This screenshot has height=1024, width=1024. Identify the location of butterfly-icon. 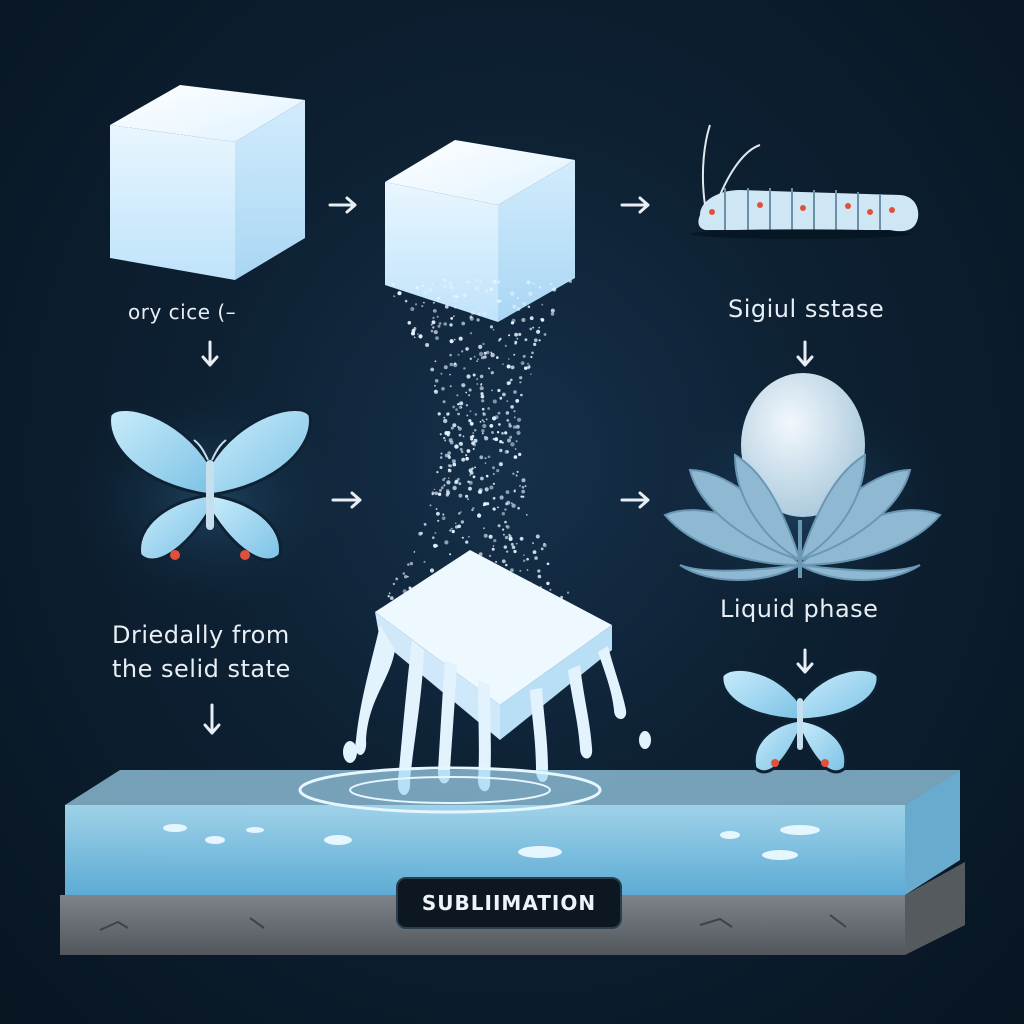
(210, 484).